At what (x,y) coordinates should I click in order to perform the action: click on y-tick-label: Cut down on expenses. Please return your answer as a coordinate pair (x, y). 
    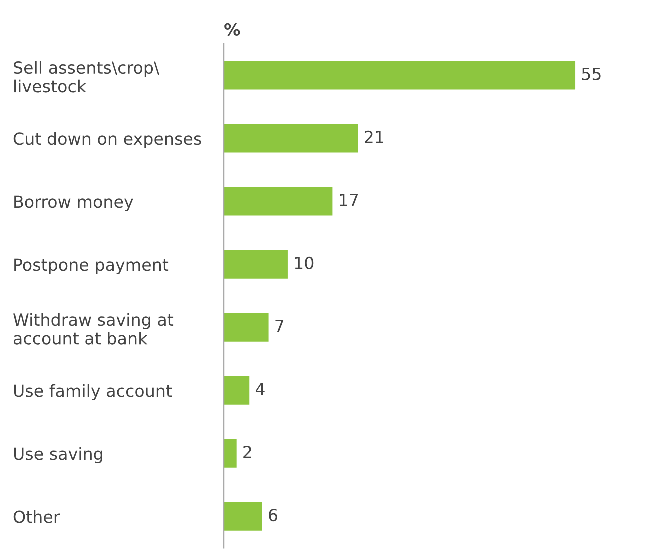
    Looking at the image, I should click on (108, 140).